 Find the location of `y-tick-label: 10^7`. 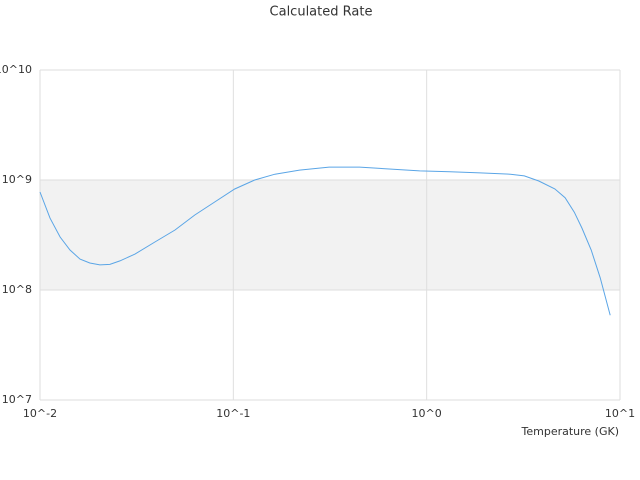

y-tick-label: 10^7 is located at coordinates (17, 399).